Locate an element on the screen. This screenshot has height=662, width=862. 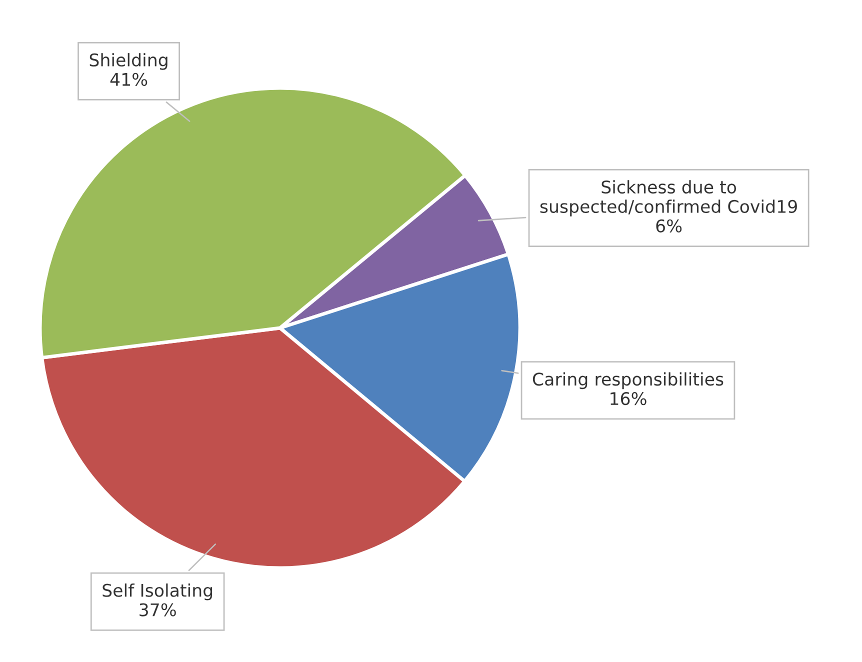
data-label: 41% is located at coordinates (129, 79).